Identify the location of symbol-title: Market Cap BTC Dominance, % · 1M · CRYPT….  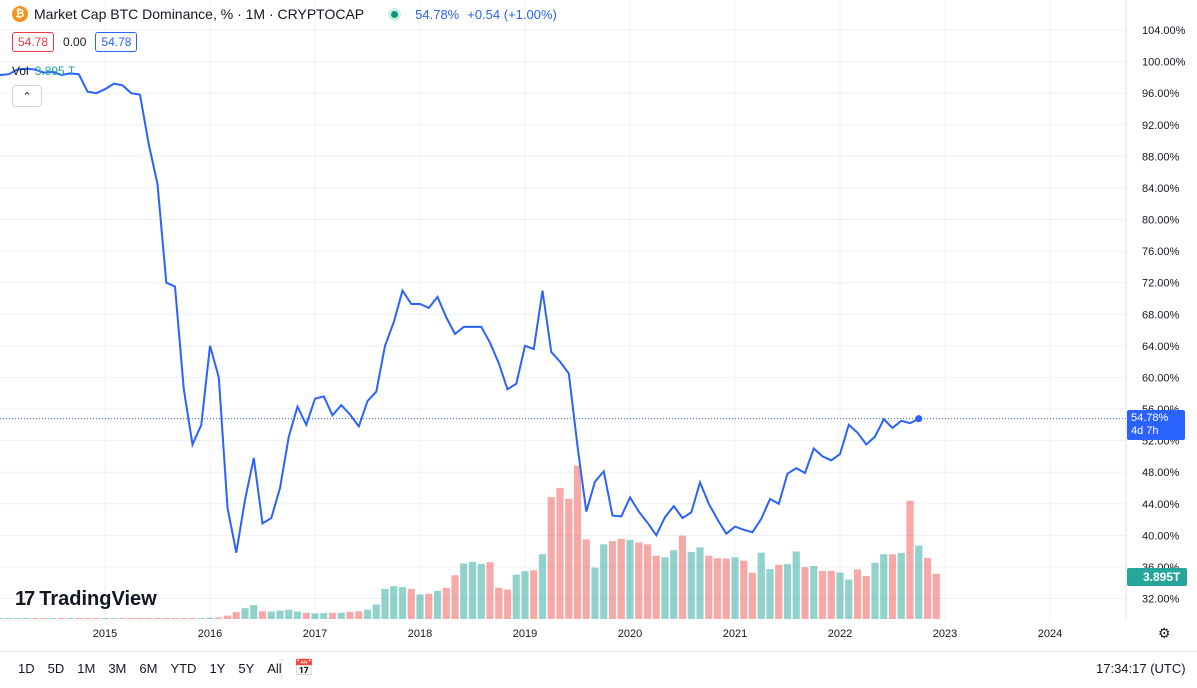
(199, 14).